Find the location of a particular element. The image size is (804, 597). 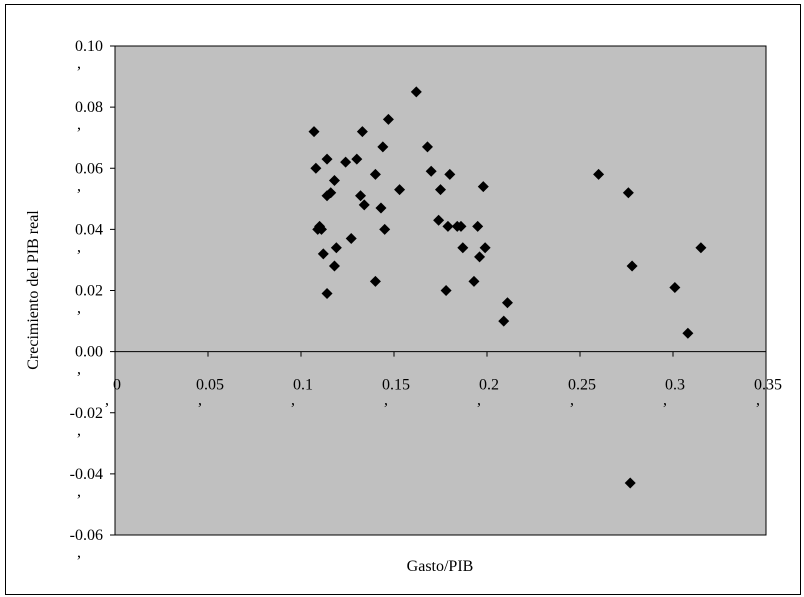

x-tick-label: 0.15 is located at coordinates (396, 385).